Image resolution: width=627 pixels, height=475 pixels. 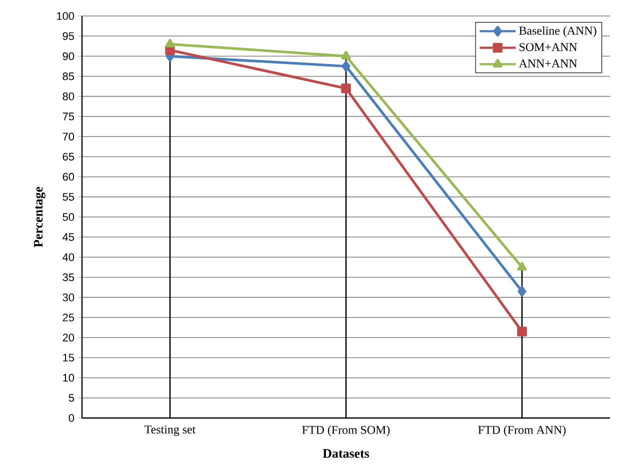 What do you see at coordinates (68, 36) in the screenshot?
I see `y-tick-label: 95` at bounding box center [68, 36].